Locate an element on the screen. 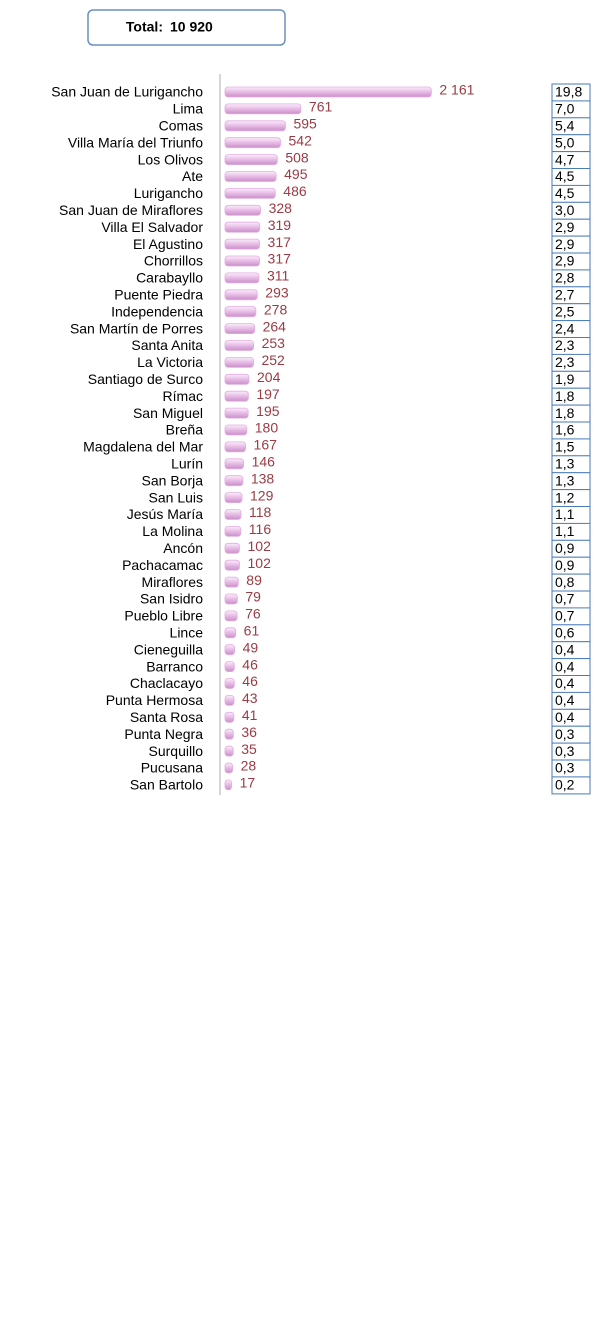  value-label: 41 is located at coordinates (250, 715).